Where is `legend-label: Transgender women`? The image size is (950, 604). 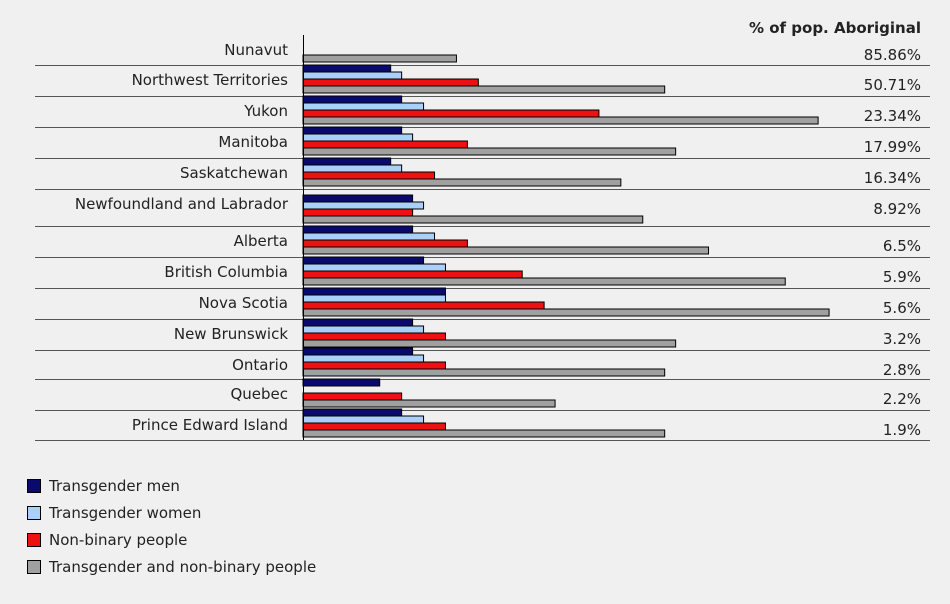
legend-label: Transgender women is located at coordinates (125, 512).